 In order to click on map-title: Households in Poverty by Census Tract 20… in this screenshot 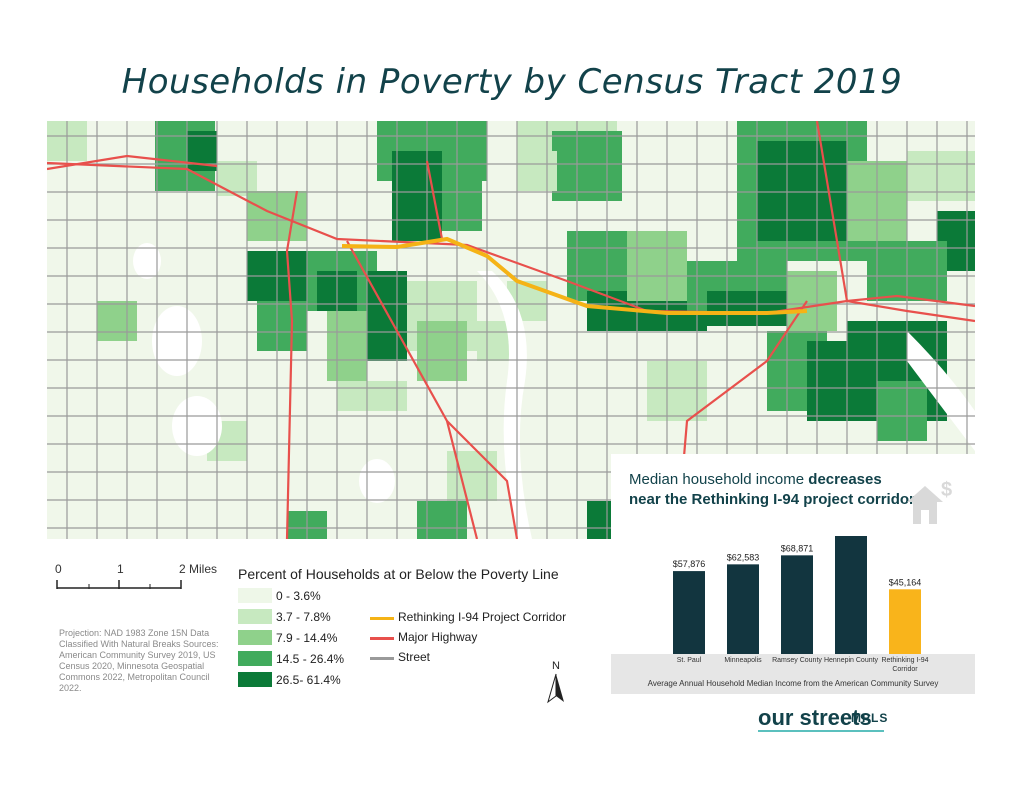, I will do `click(512, 82)`.